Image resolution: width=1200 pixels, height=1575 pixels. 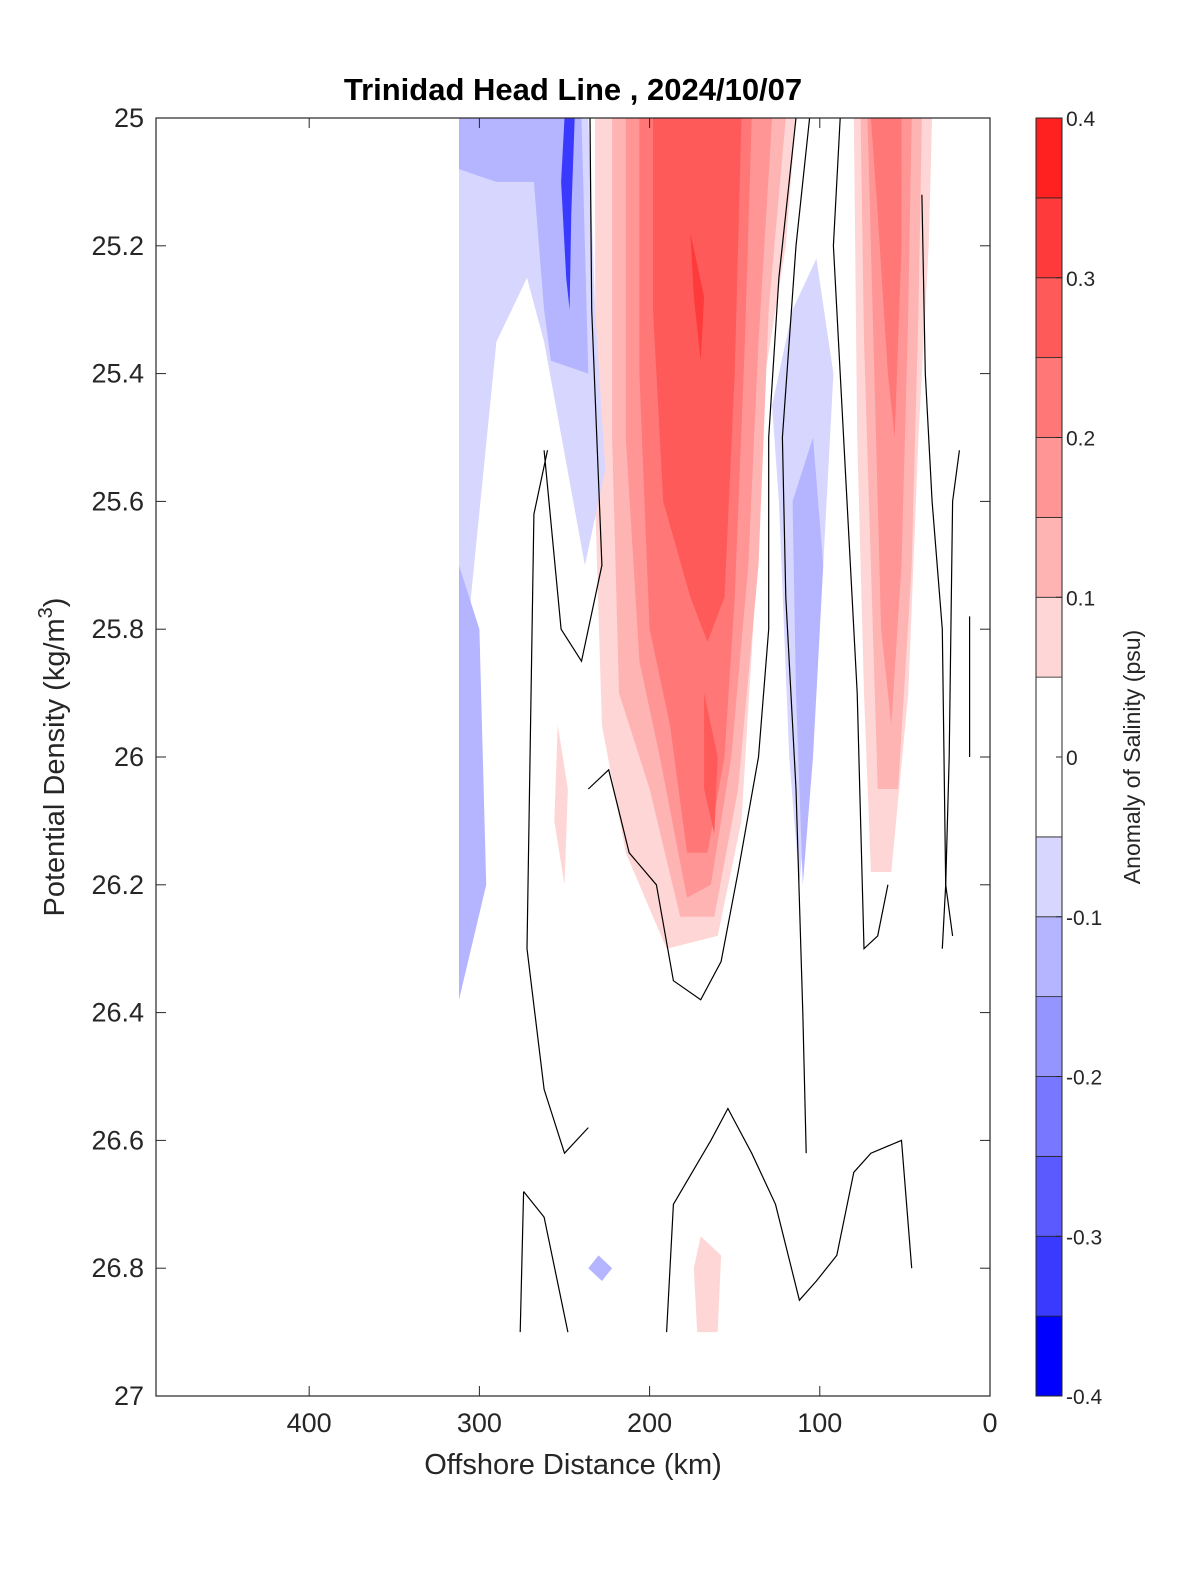 What do you see at coordinates (117, 885) in the screenshot?
I see `y-tick-label-6: 26.2` at bounding box center [117, 885].